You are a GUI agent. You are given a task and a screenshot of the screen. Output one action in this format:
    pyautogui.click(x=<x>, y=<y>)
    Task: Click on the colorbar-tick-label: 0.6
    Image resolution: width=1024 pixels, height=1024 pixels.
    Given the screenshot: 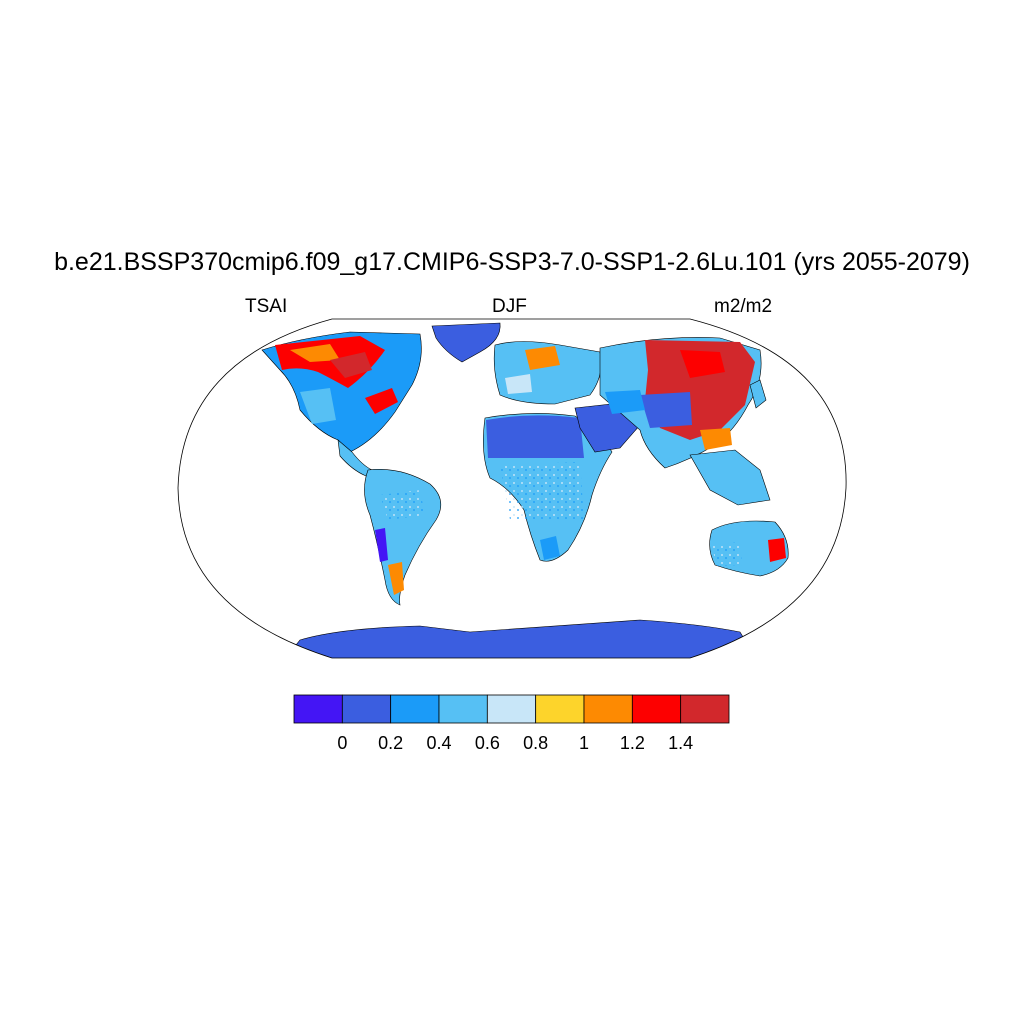 What is the action you would take?
    pyautogui.click(x=487, y=743)
    